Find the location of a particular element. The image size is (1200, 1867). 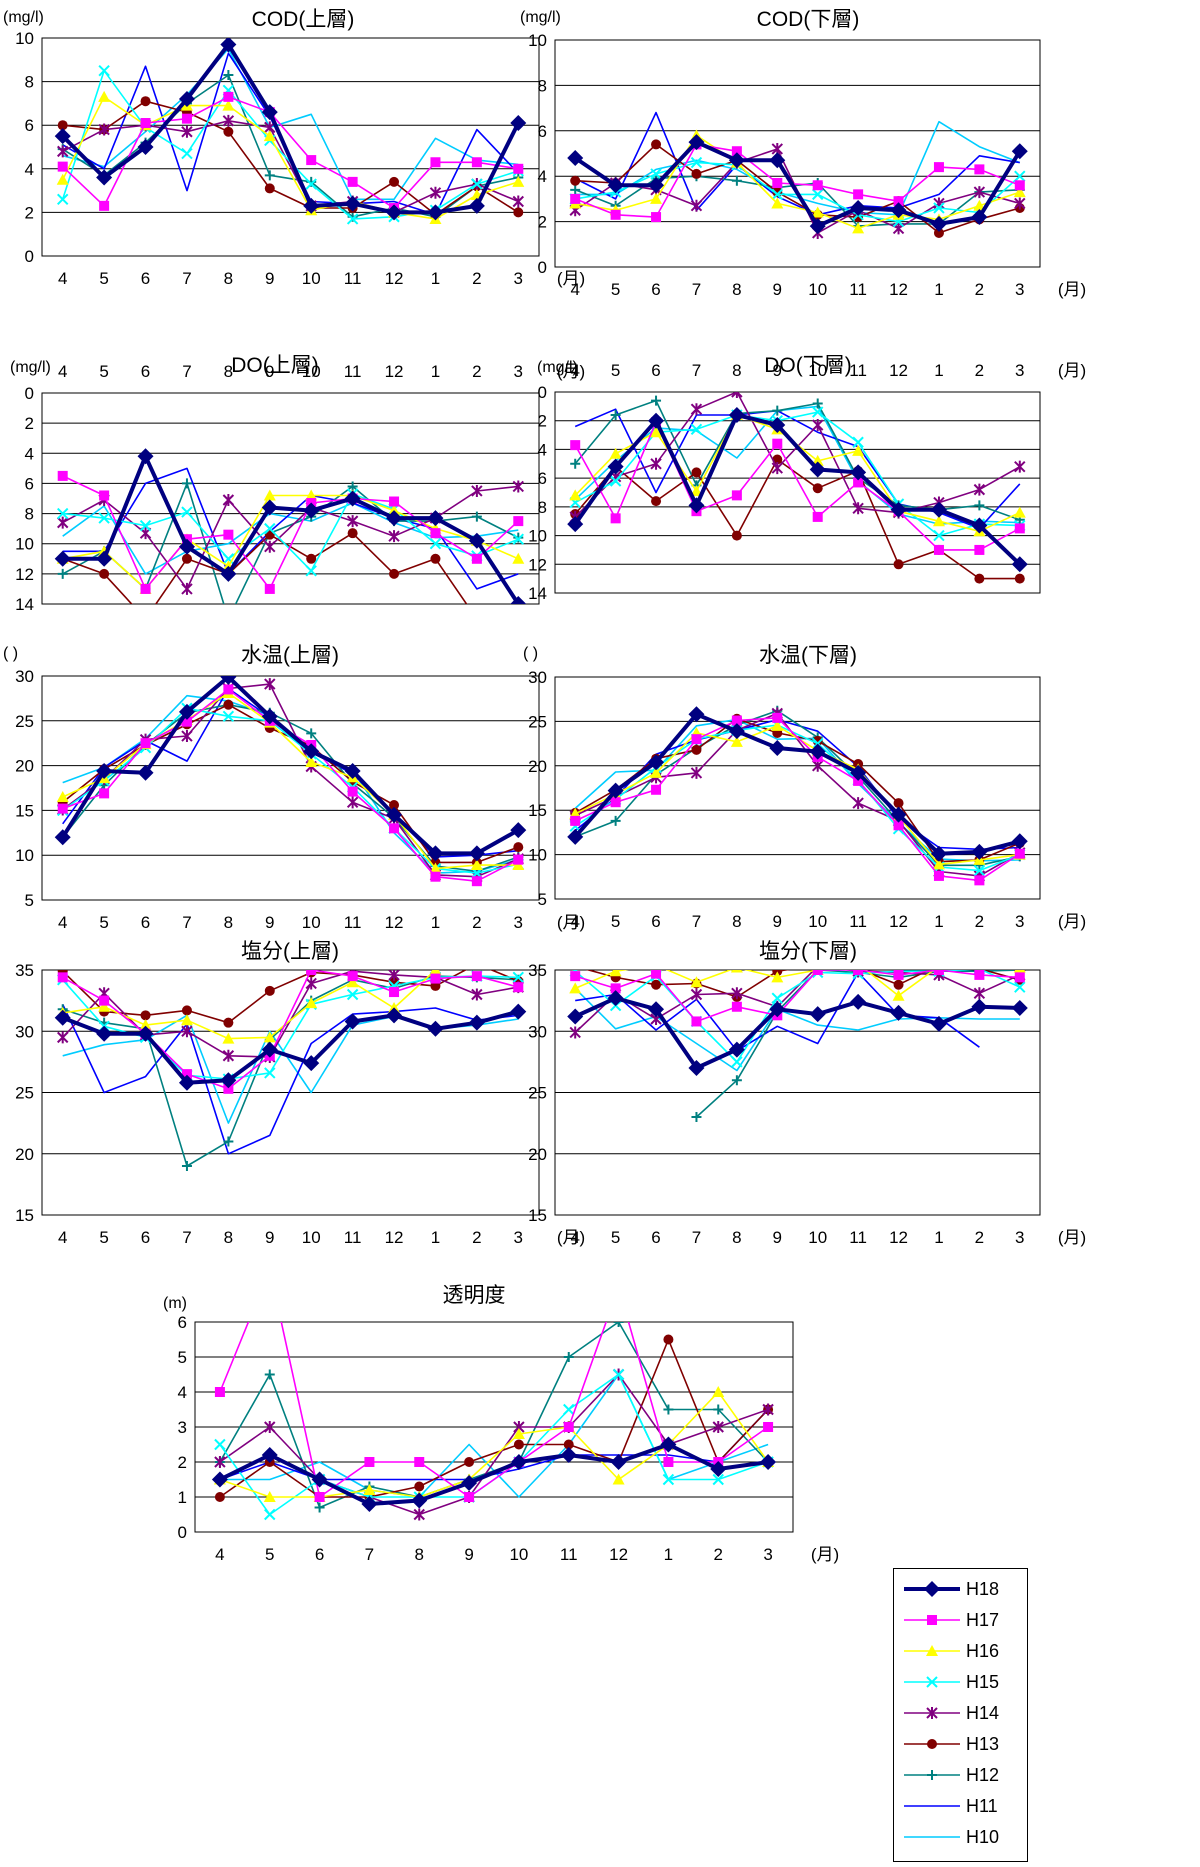

series-line-H11 is located at coordinates (797, 469).